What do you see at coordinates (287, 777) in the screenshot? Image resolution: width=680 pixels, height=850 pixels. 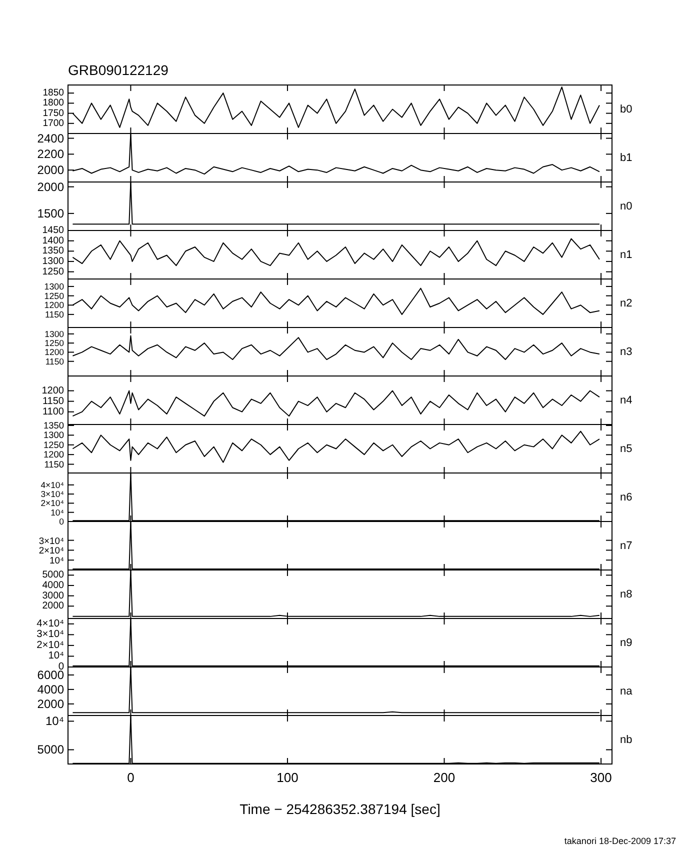 I see `x-tick-label: 100` at bounding box center [287, 777].